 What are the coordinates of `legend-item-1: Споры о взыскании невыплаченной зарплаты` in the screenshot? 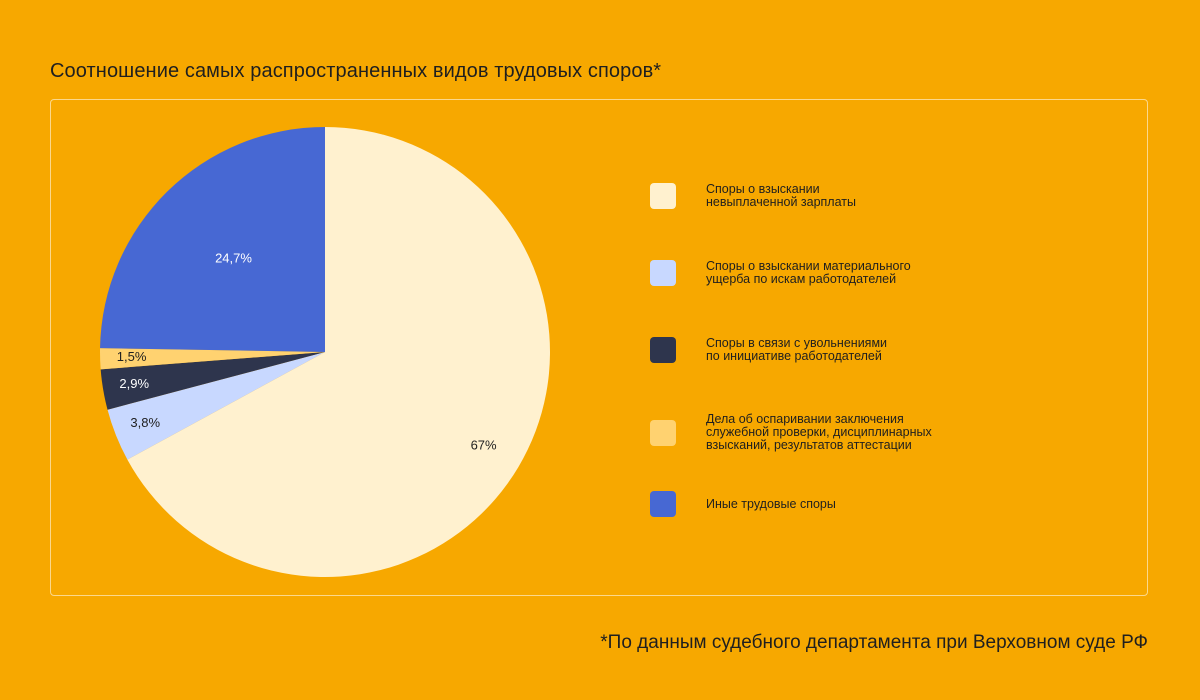 It's located at (830, 196).